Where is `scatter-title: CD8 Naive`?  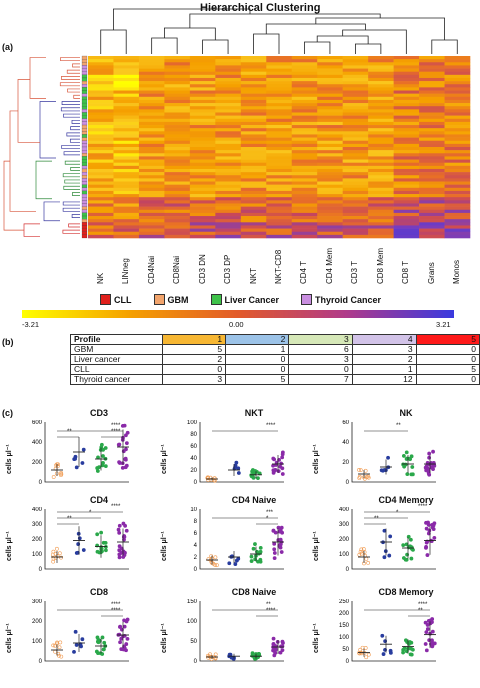 scatter-title: CD8 Naive is located at coordinates (254, 592).